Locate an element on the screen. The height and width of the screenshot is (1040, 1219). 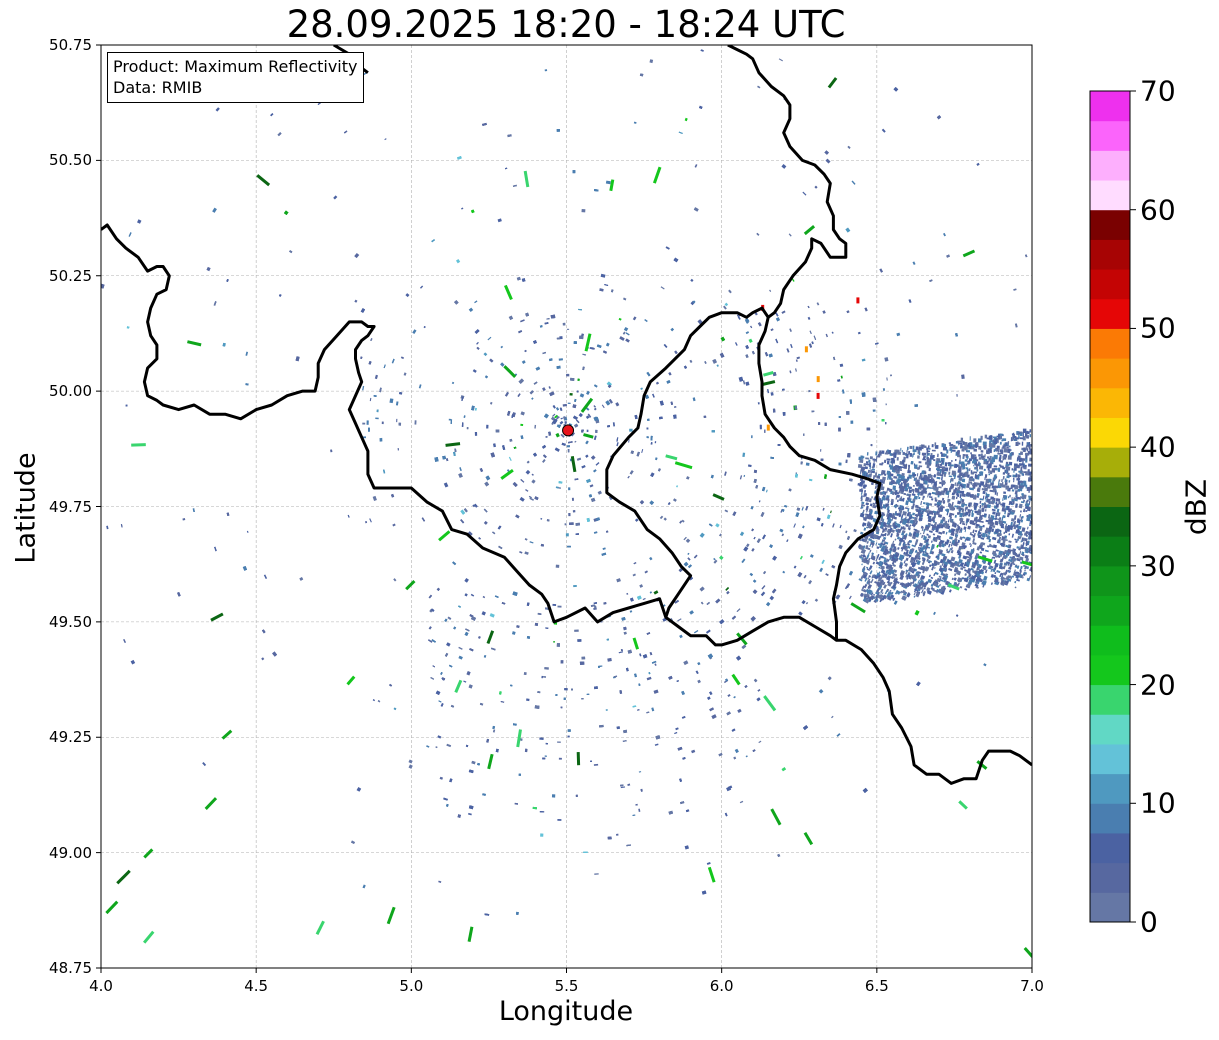
colorbar-tick-label: 70 is located at coordinates (1158, 91).